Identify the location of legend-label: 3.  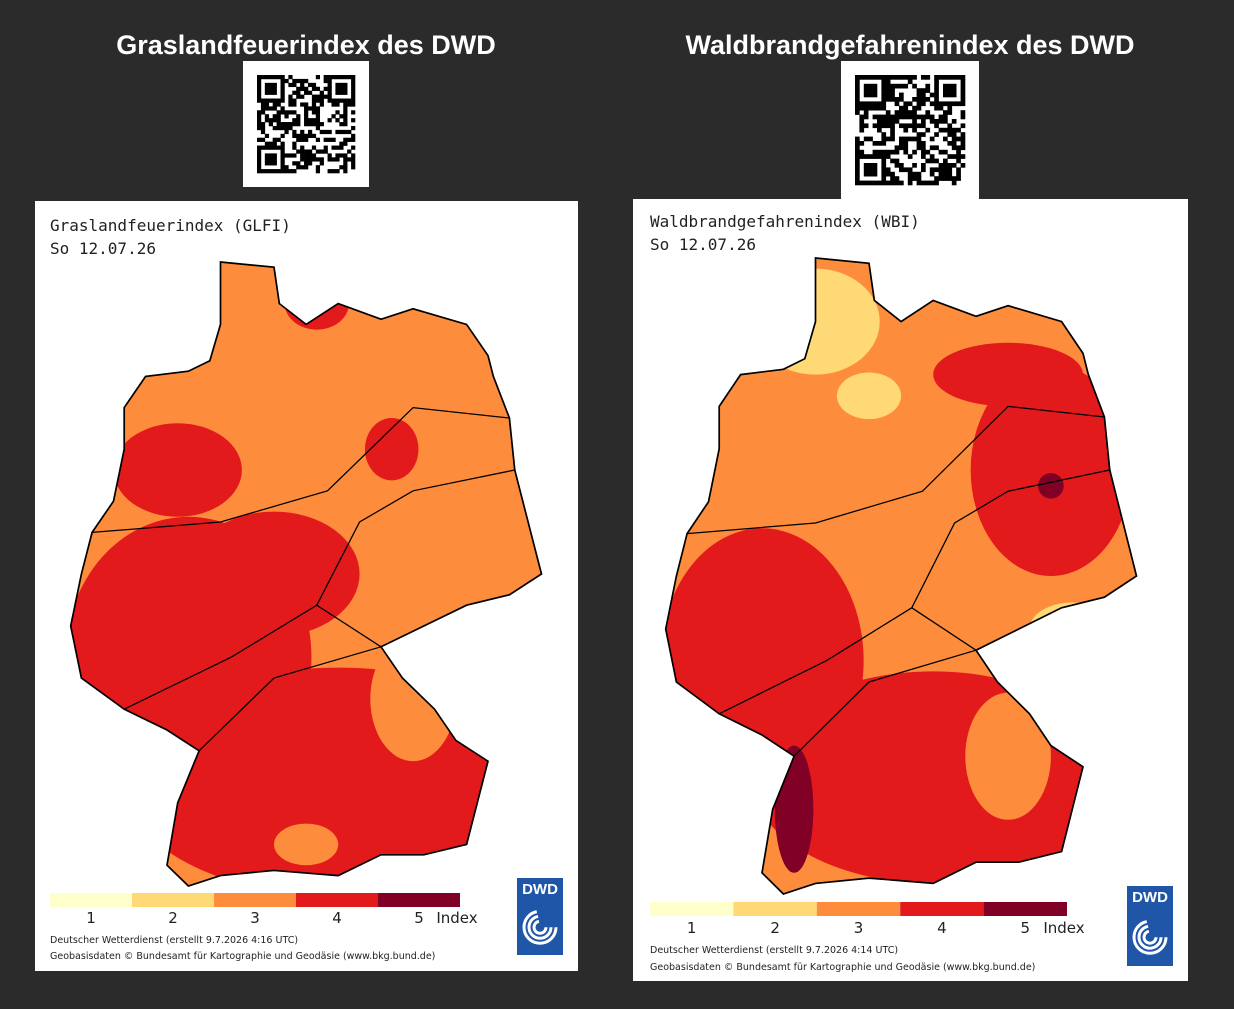
(859, 928).